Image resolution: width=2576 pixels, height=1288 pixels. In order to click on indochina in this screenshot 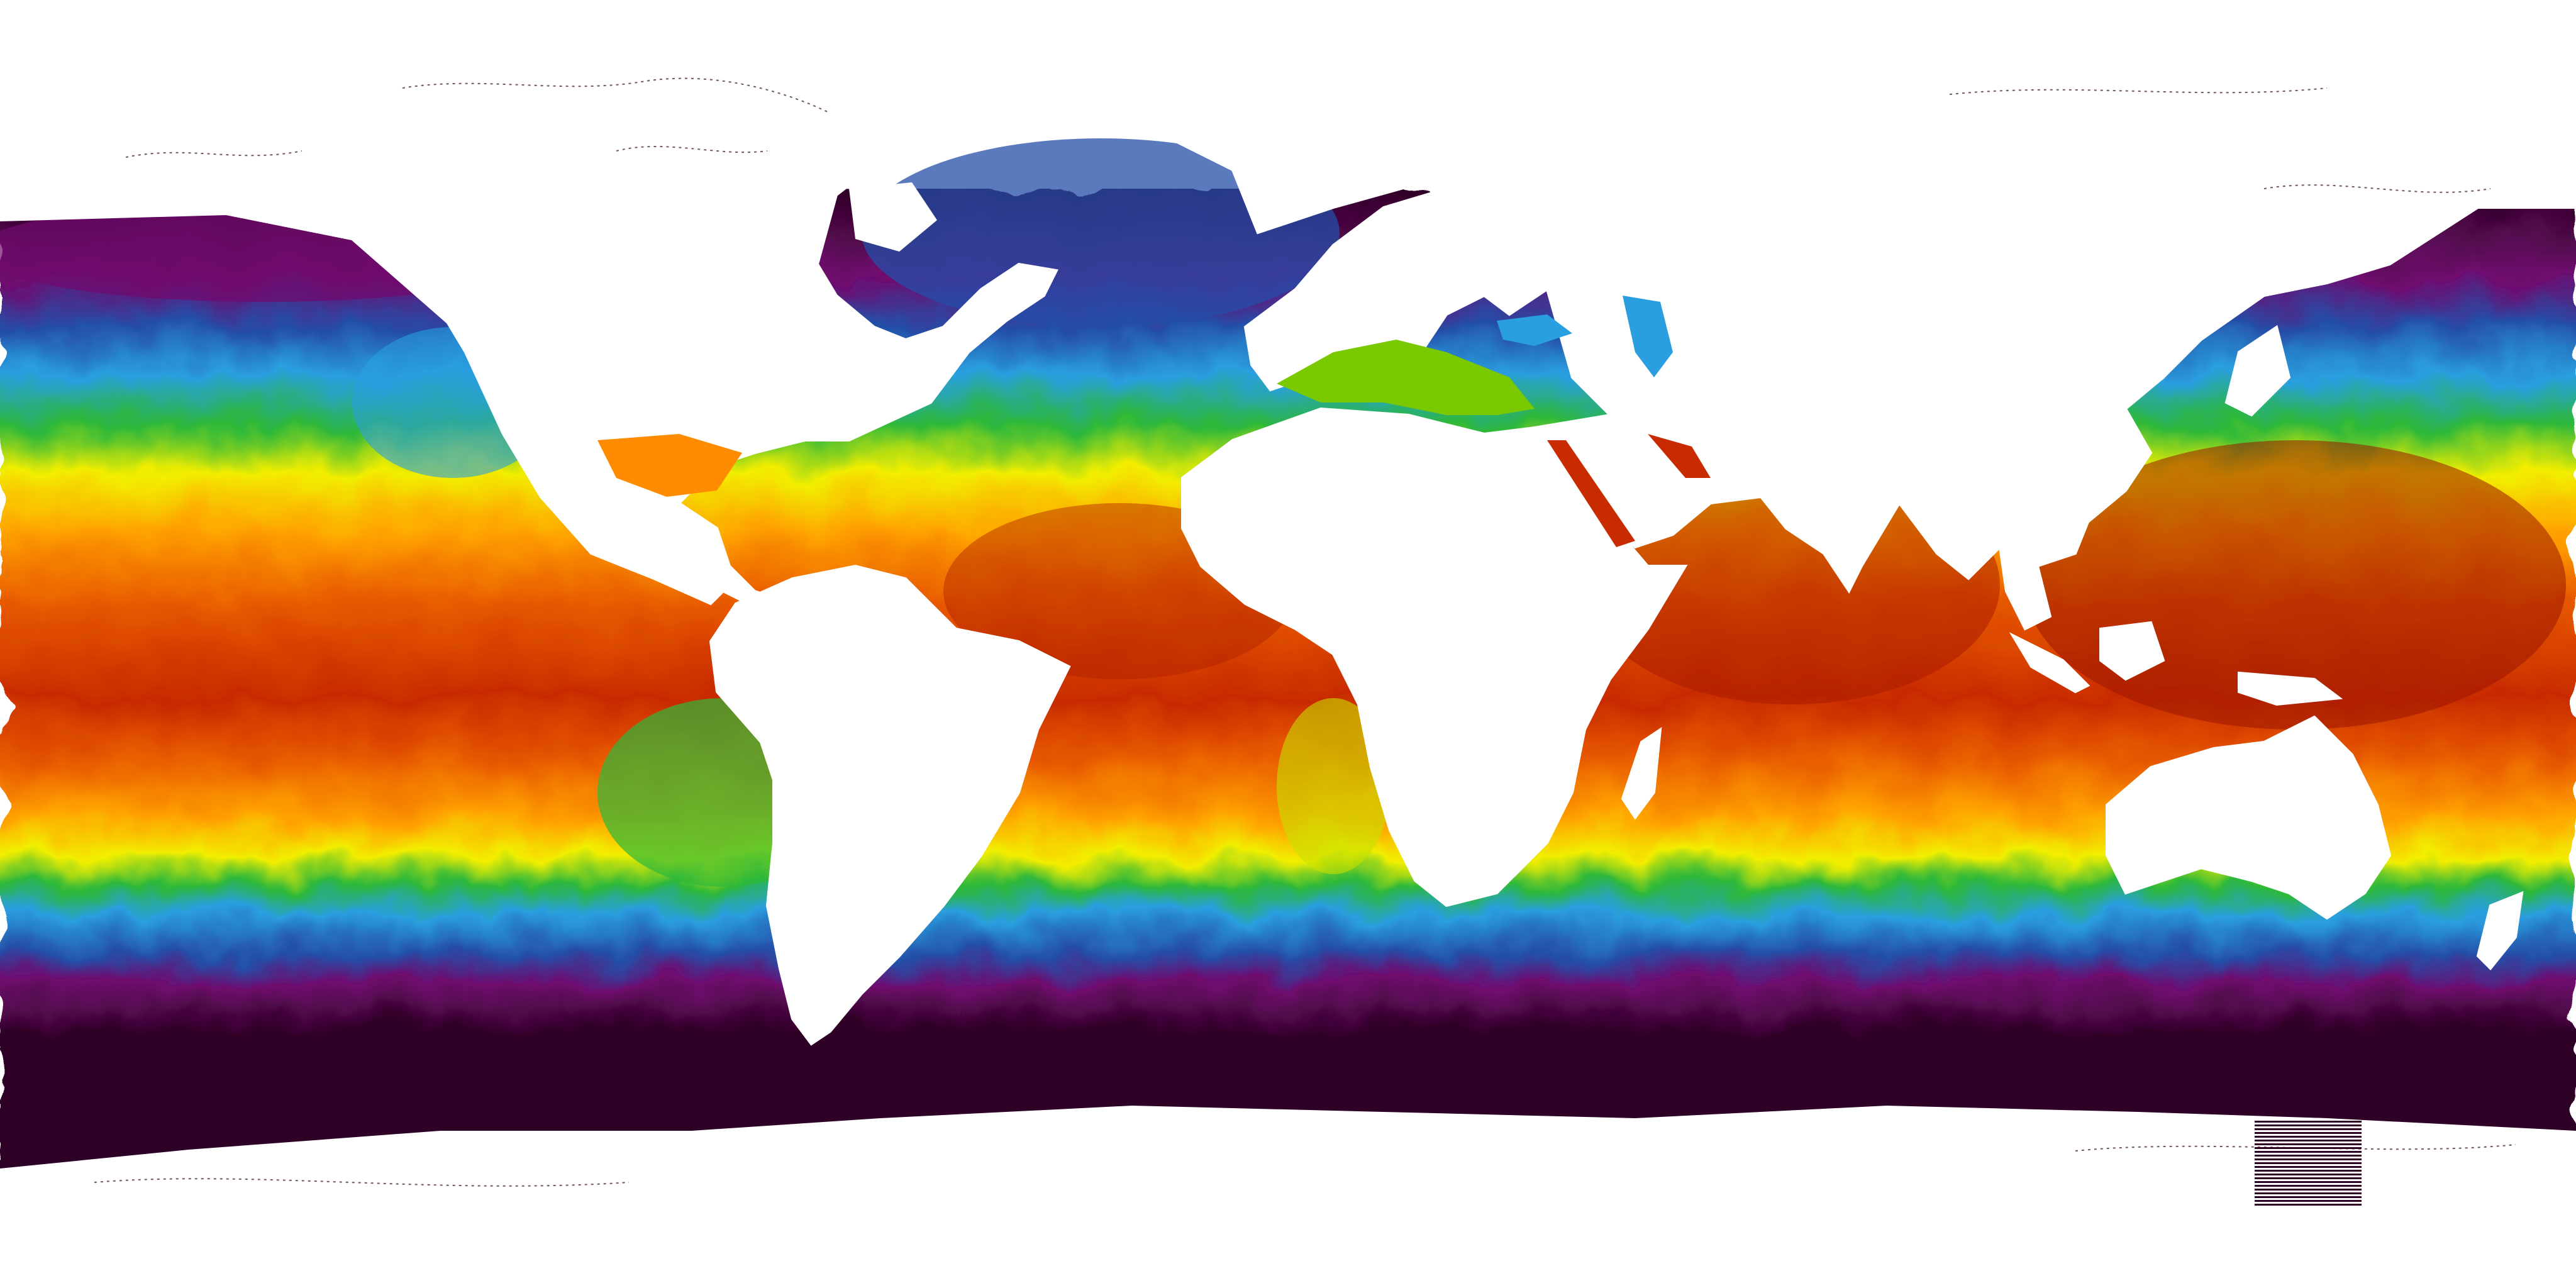, I will do `click(2025, 588)`.